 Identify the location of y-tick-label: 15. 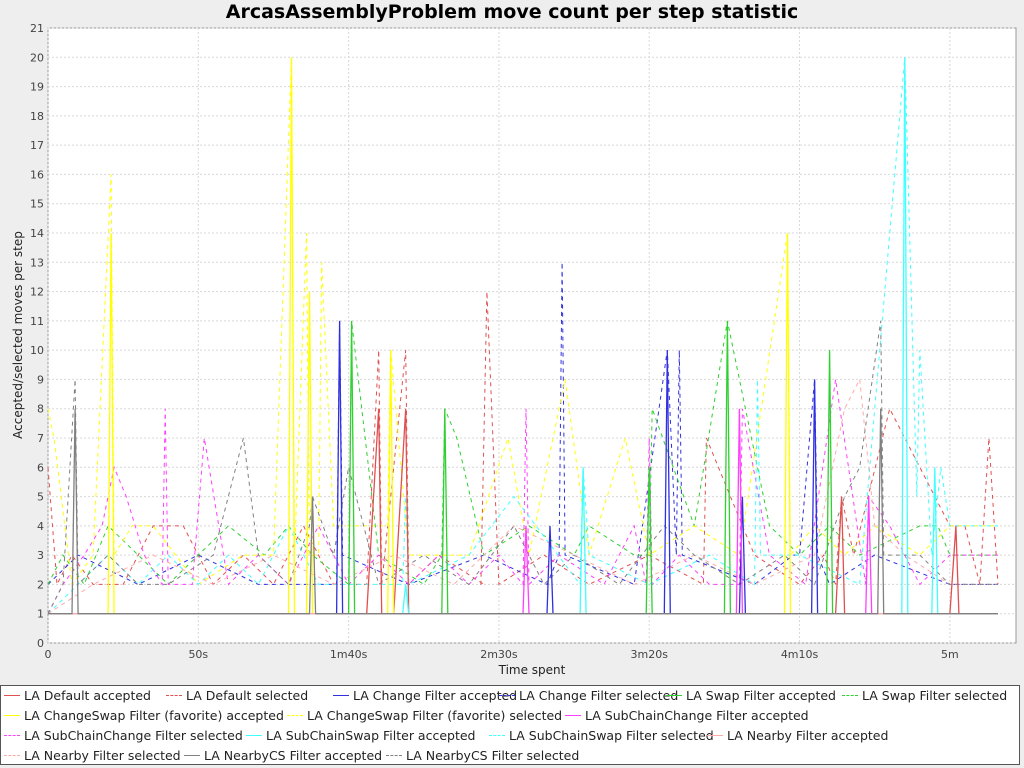
(37, 204).